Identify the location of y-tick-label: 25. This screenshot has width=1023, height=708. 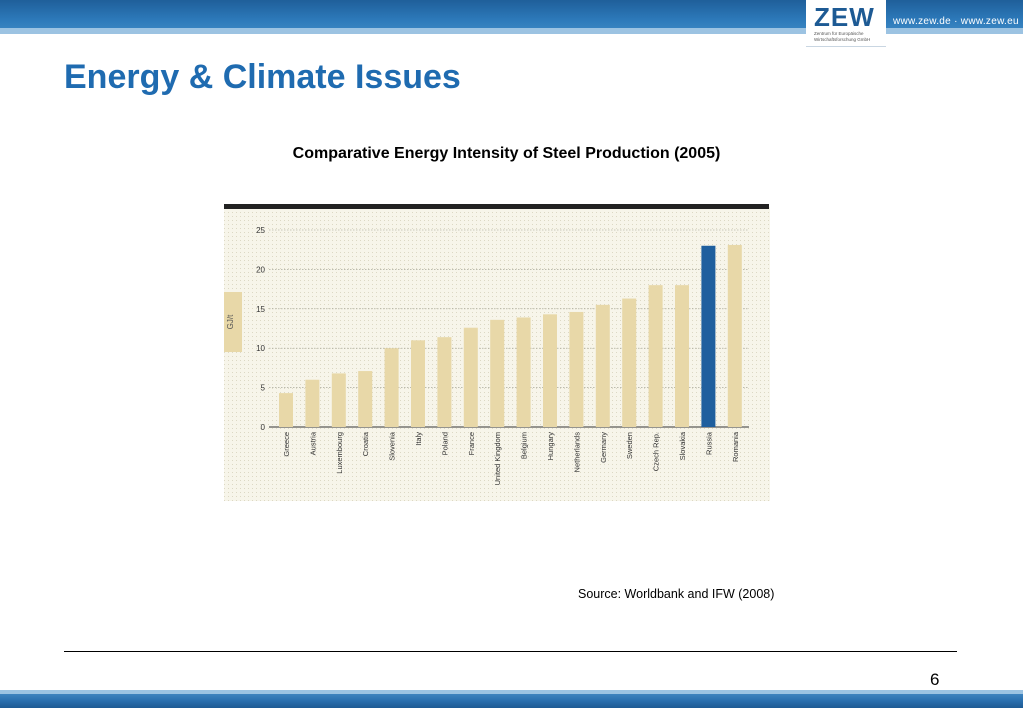
(260, 230).